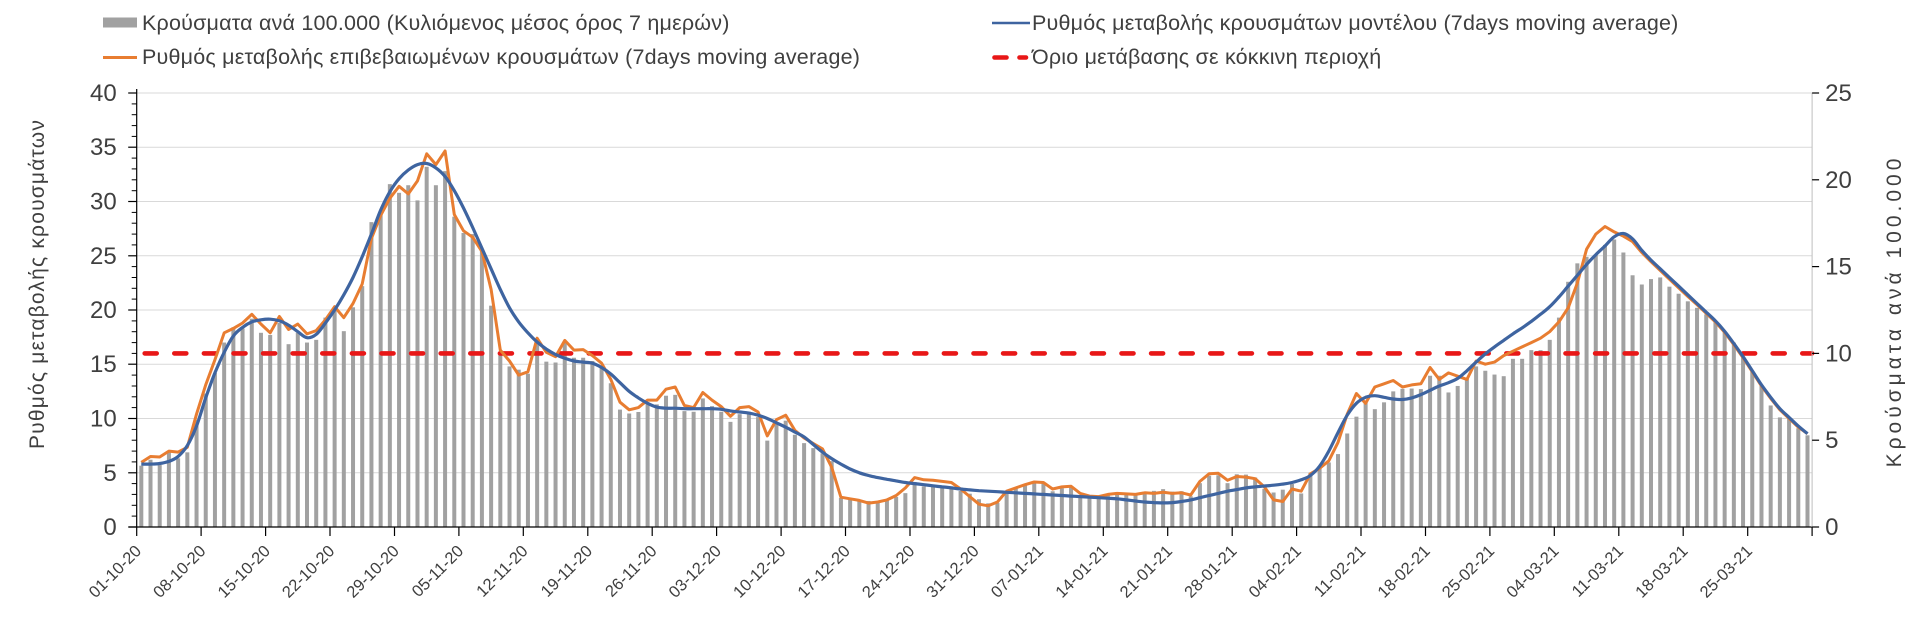  What do you see at coordinates (1403, 571) in the screenshot?
I see `svg-text: 18-02-21` at bounding box center [1403, 571].